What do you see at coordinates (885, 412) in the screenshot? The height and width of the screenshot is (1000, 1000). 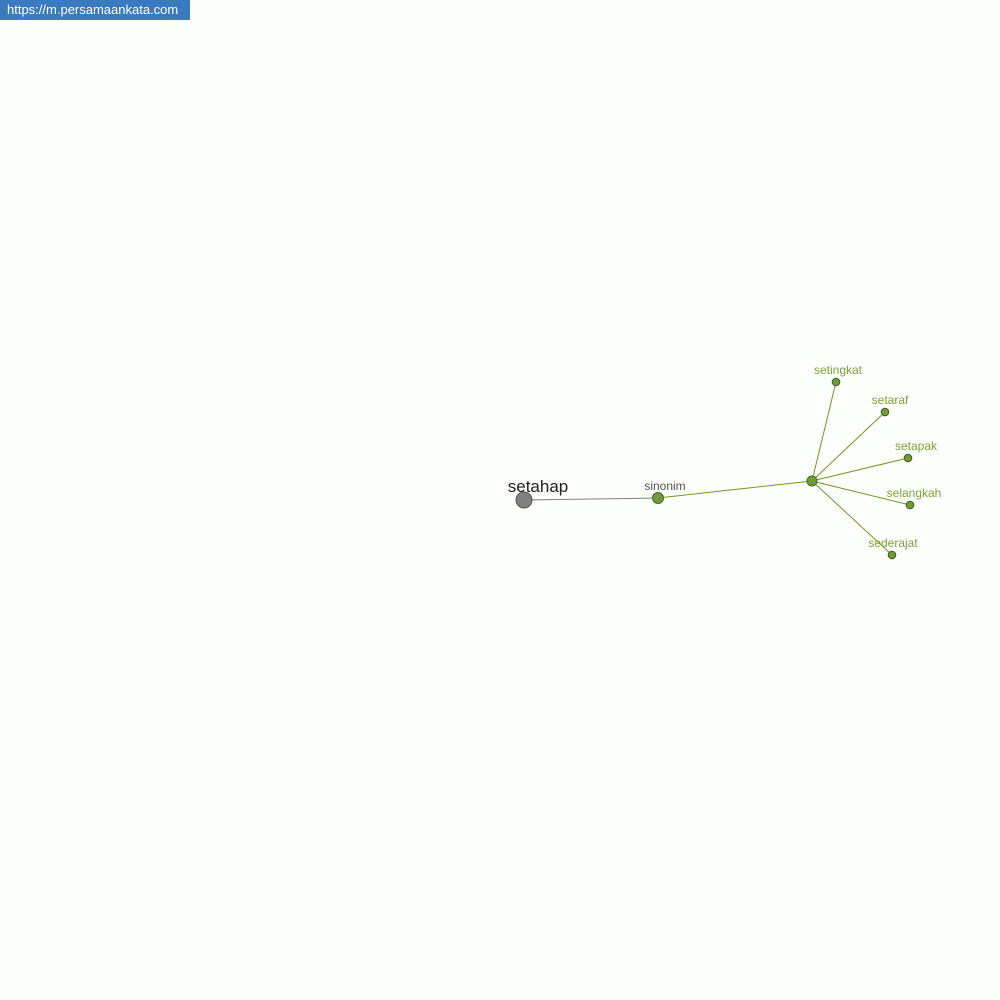 I see `word-node-setaraf` at bounding box center [885, 412].